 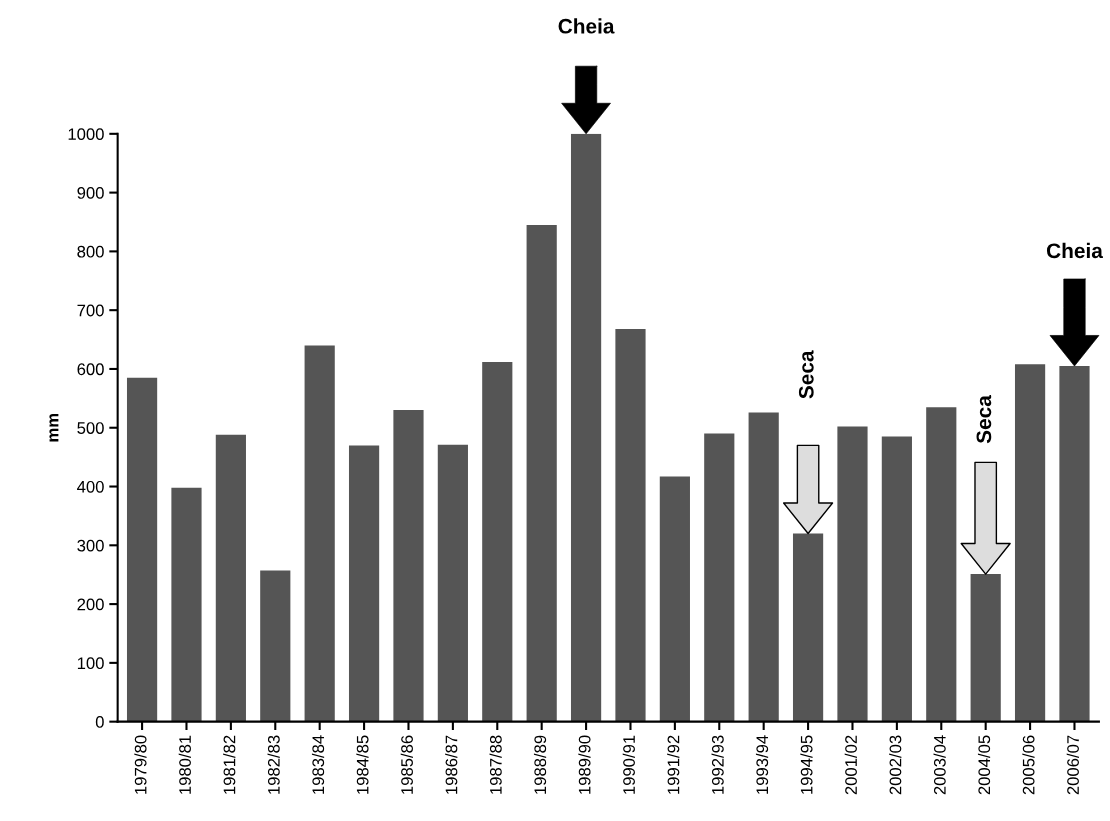 I want to click on y-tick-label: 500, so click(x=90, y=428).